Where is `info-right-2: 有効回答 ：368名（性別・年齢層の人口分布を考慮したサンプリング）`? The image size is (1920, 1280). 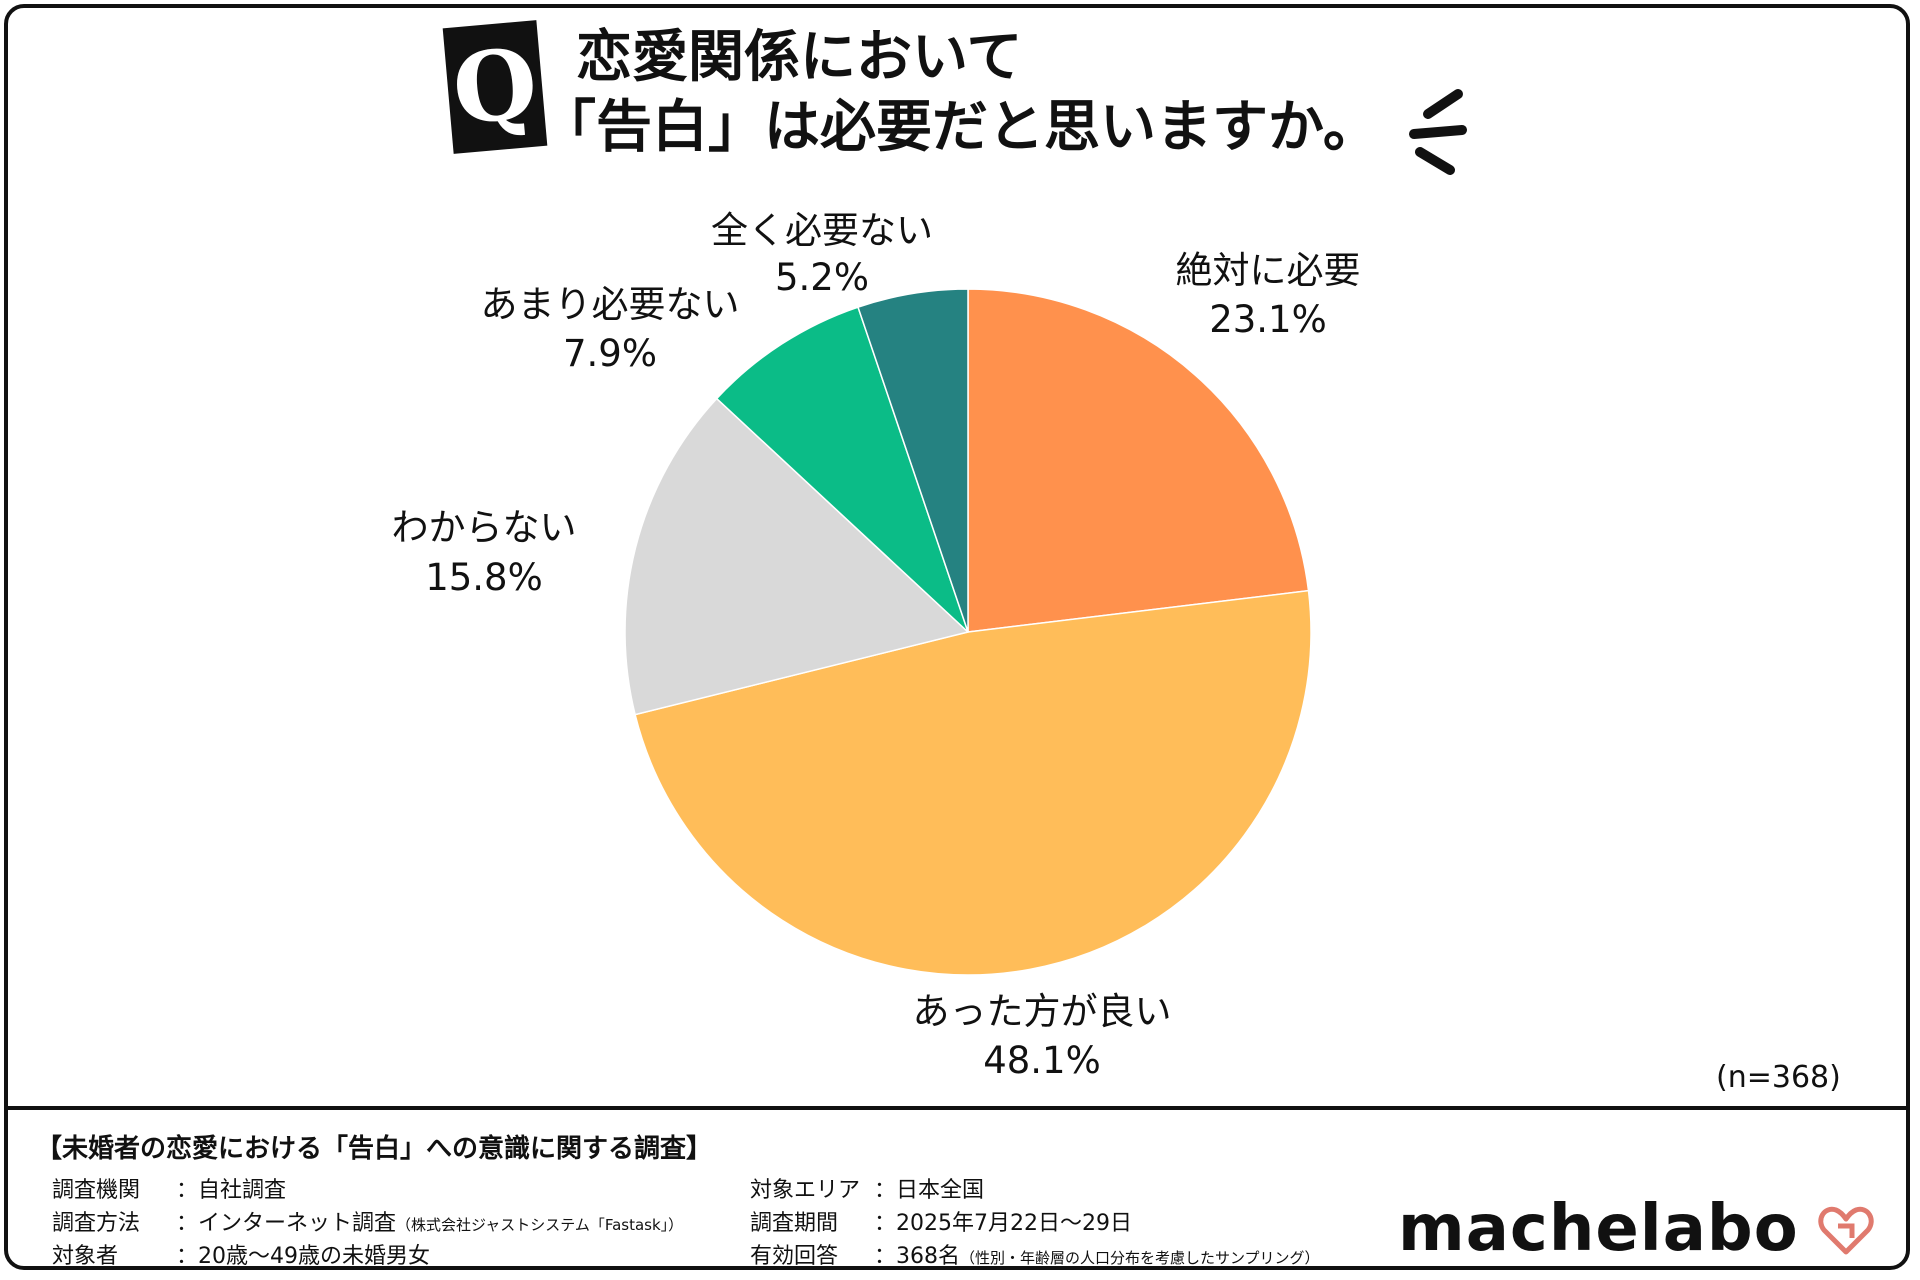 info-right-2: 有効回答 ：368名（性別・年齢層の人口分布を考慮したサンプリング） is located at coordinates (1035, 1256).